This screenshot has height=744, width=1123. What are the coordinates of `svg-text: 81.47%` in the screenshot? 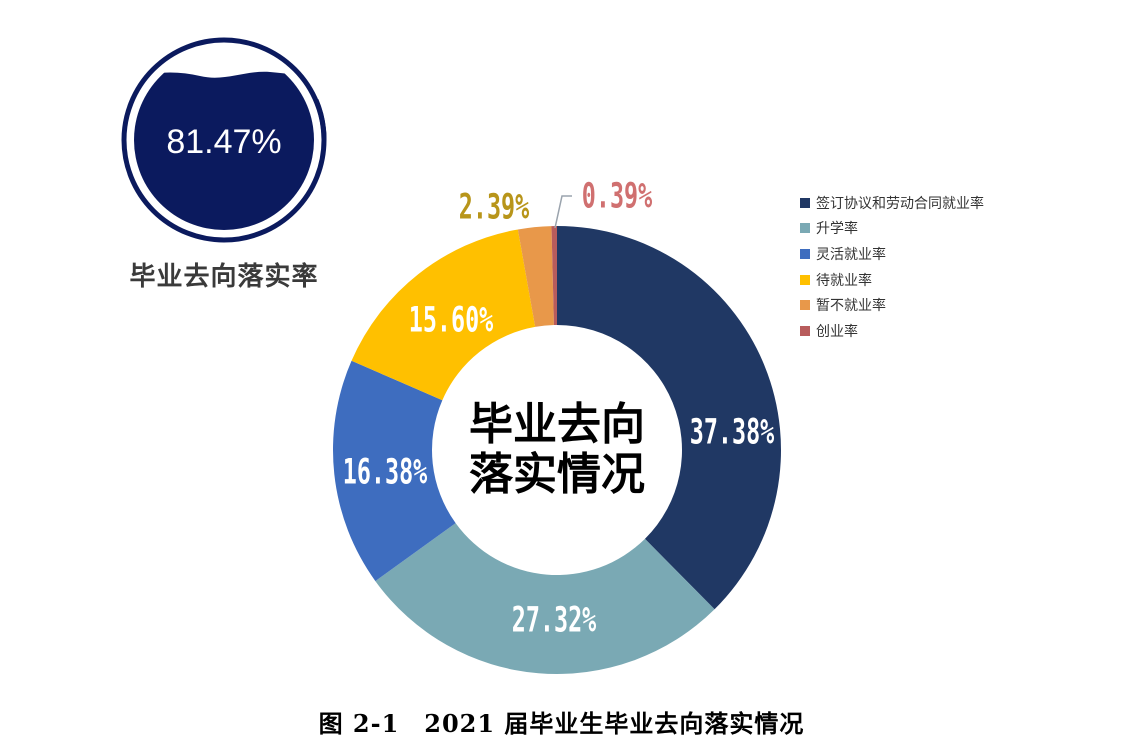 It's located at (223, 142).